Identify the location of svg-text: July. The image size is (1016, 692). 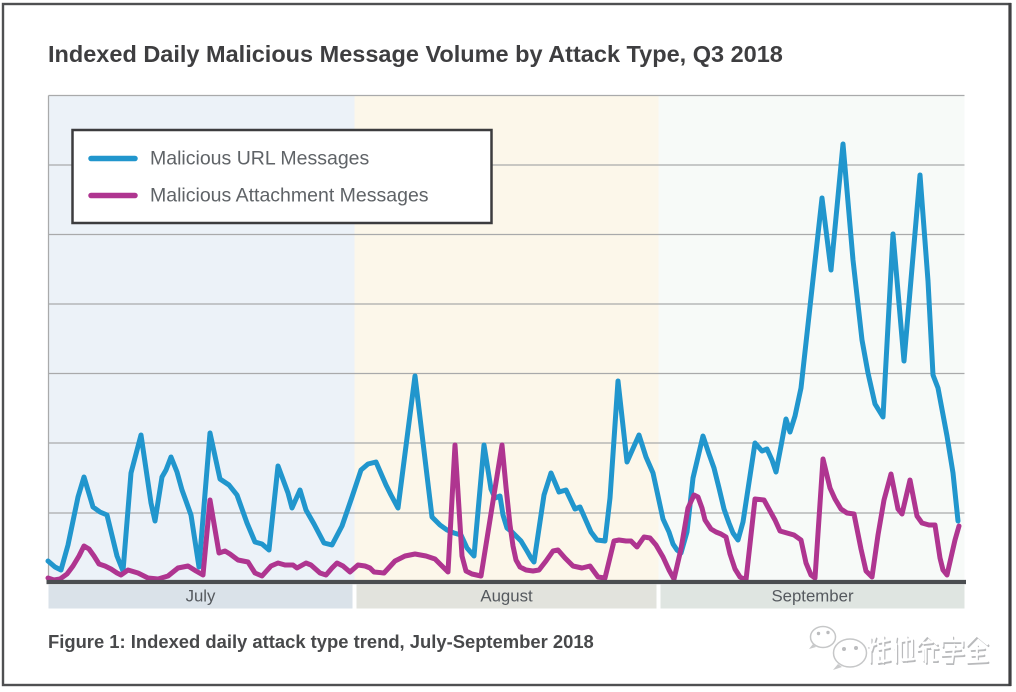
(201, 596).